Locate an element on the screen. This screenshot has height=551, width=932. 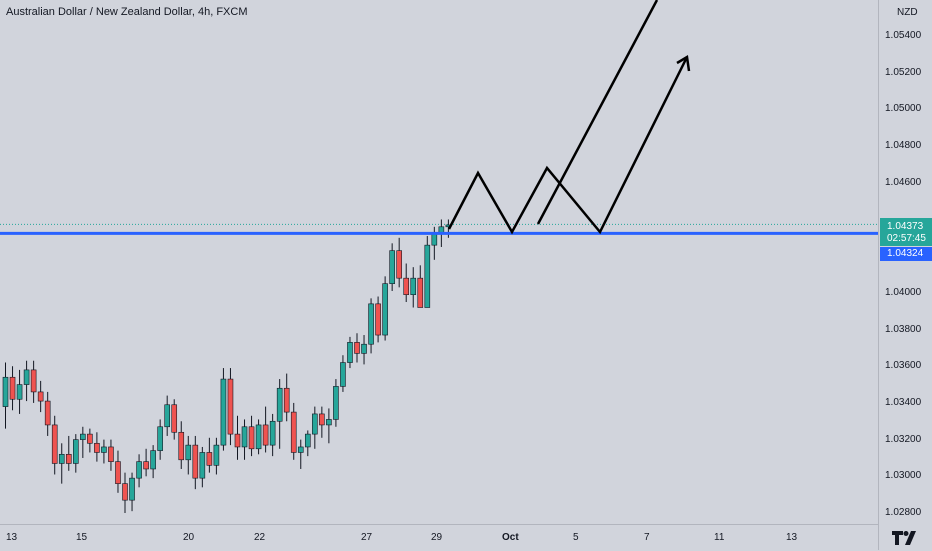
price-tick-label: 1.05000 is located at coordinates (903, 109).